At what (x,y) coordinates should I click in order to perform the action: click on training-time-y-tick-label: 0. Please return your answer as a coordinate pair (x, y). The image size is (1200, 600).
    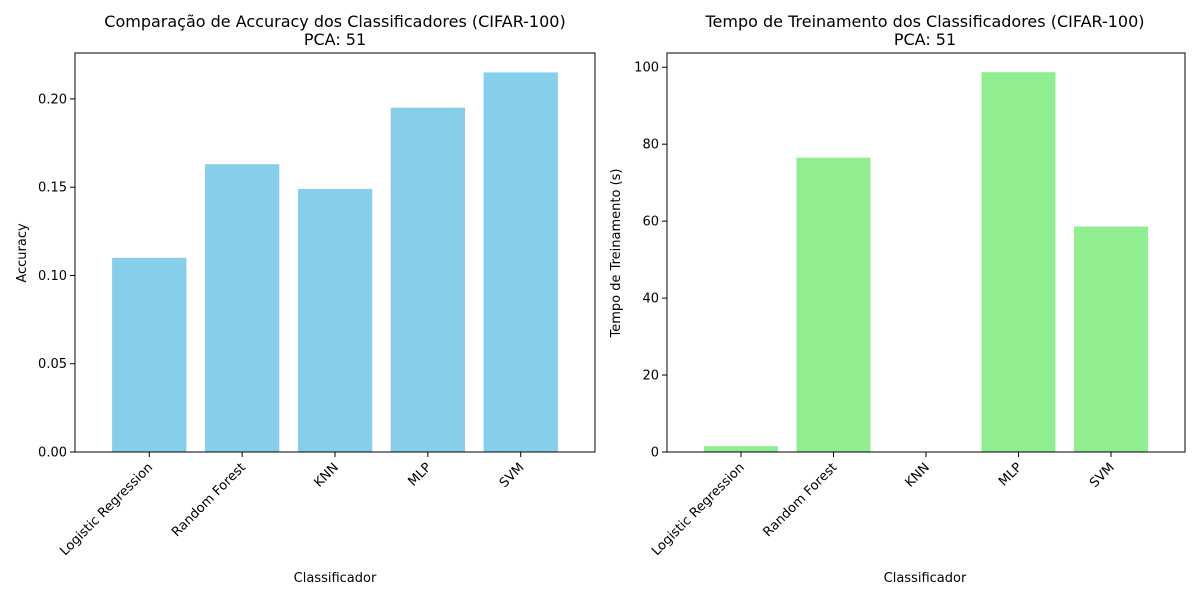
    Looking at the image, I should click on (655, 453).